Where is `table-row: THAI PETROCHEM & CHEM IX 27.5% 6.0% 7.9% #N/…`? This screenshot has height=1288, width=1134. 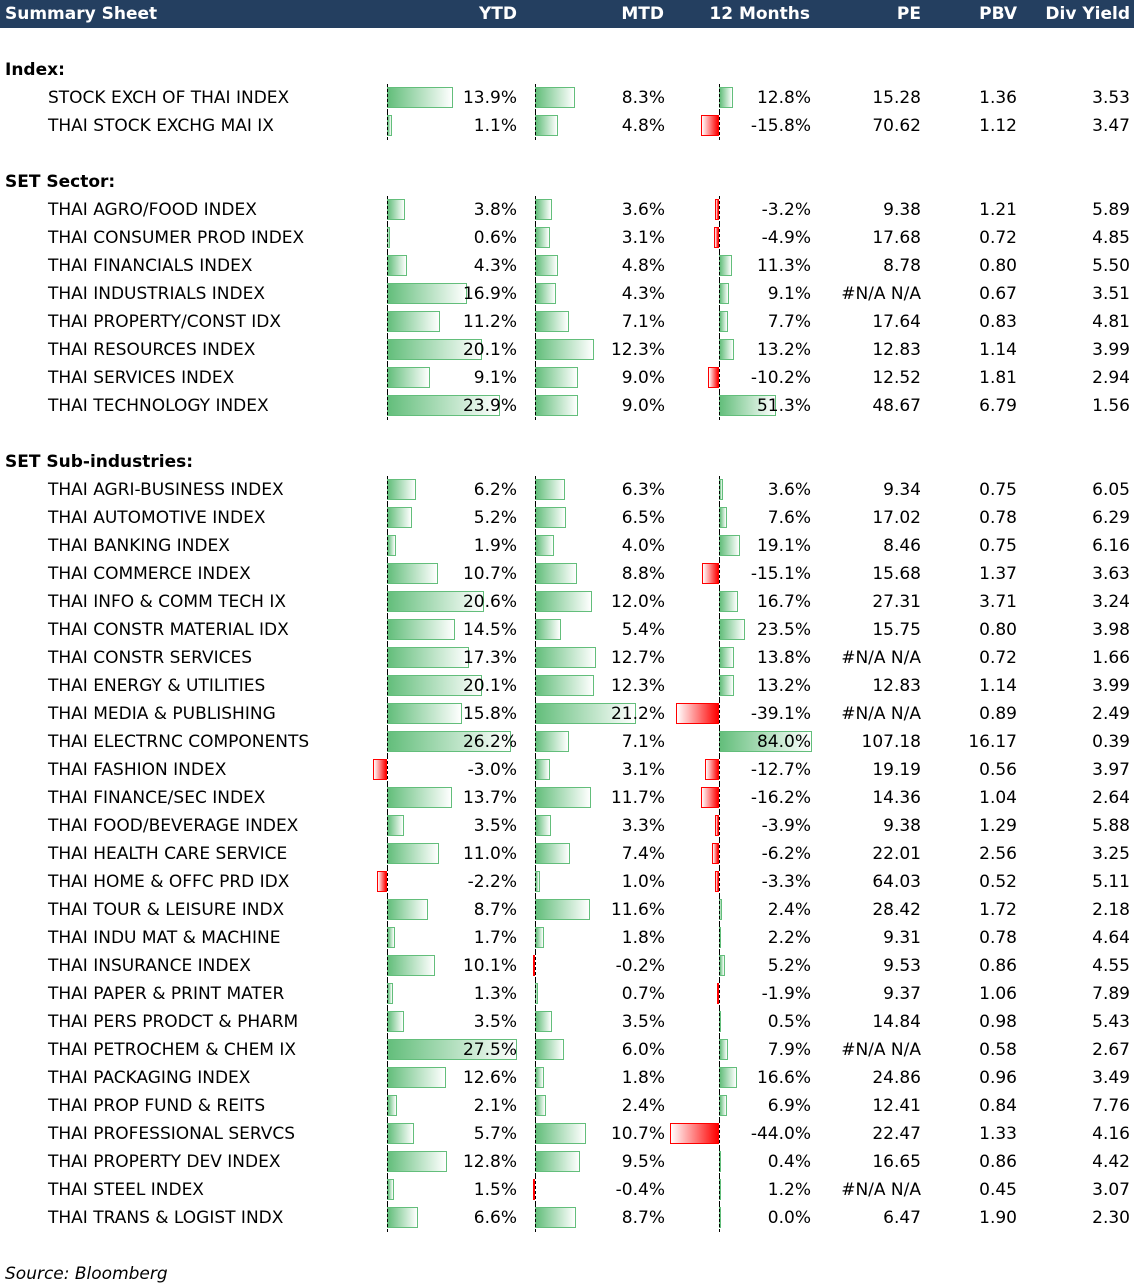
table-row: THAI PETROCHEM & CHEM IX 27.5% 6.0% 7.9% #N/… is located at coordinates (567, 1050).